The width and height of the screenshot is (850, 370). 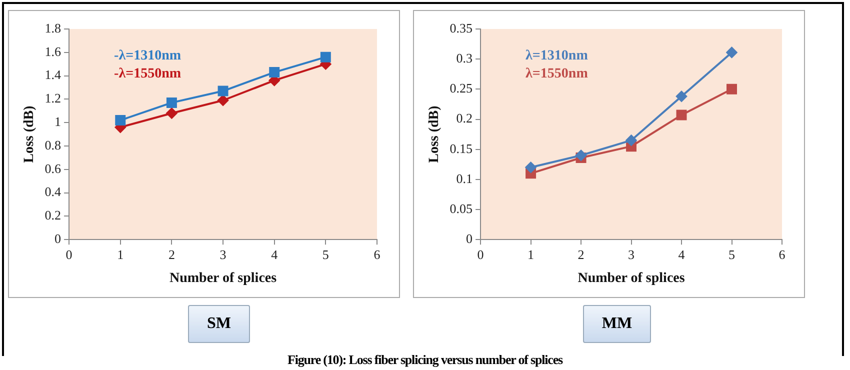 I want to click on text: λ=1310nm, so click(x=557, y=56).